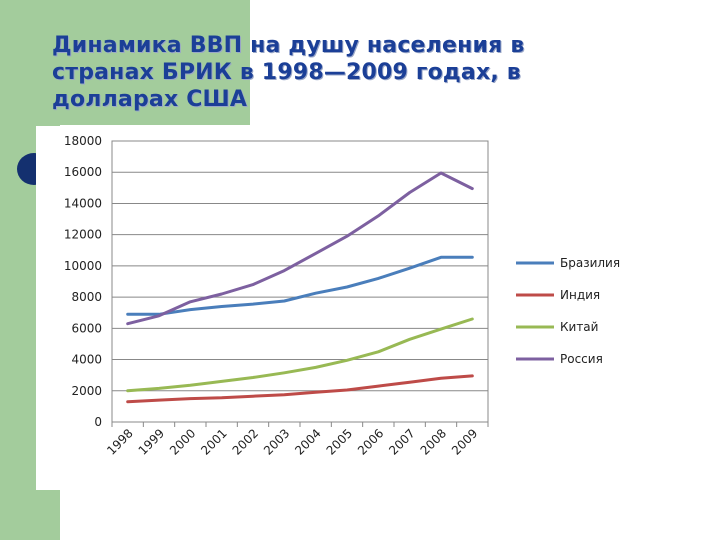 The image size is (720, 540). What do you see at coordinates (83, 235) in the screenshot?
I see `y-tick-label: 12000` at bounding box center [83, 235].